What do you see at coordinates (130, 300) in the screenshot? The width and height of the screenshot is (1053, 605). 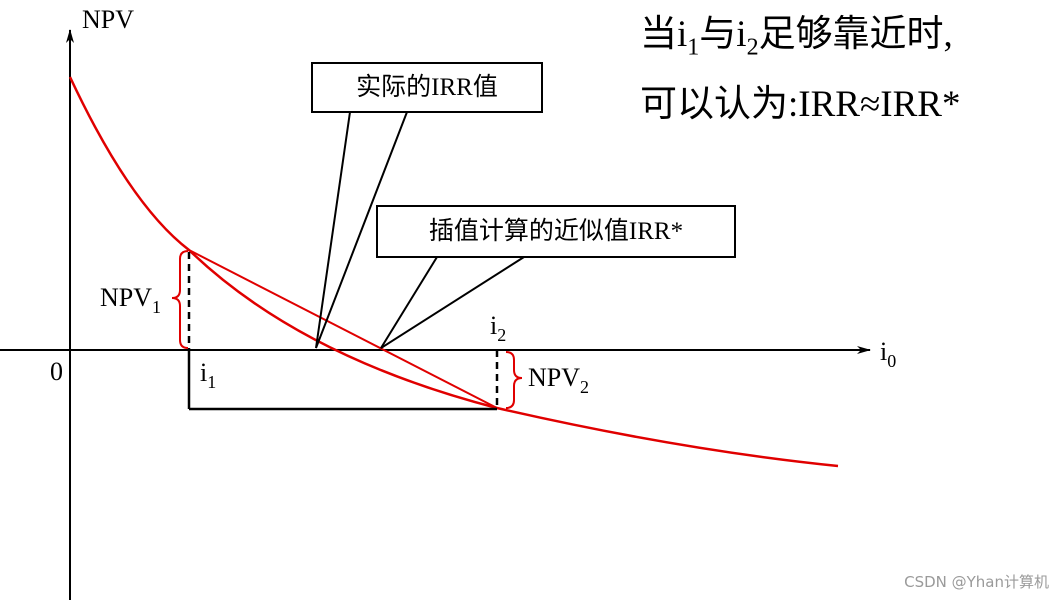 I see `npv1-label: NPV1` at bounding box center [130, 300].